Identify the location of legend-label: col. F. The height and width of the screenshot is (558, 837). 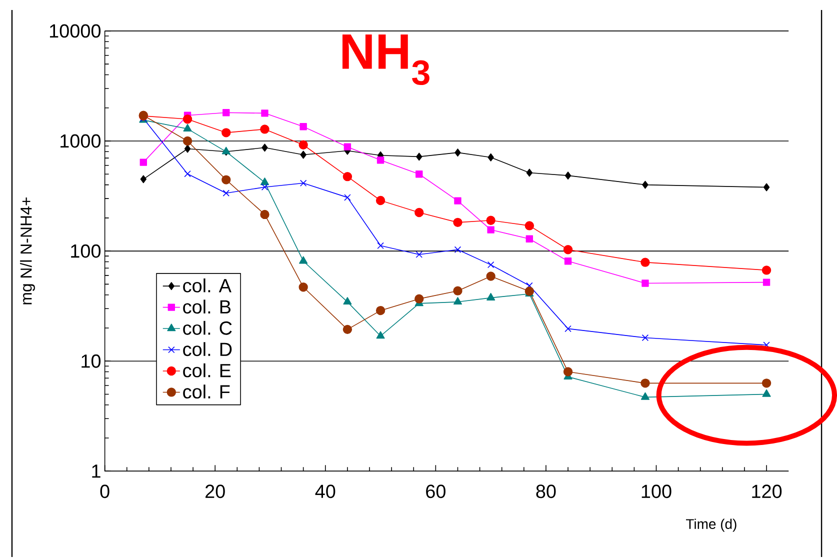
(206, 391).